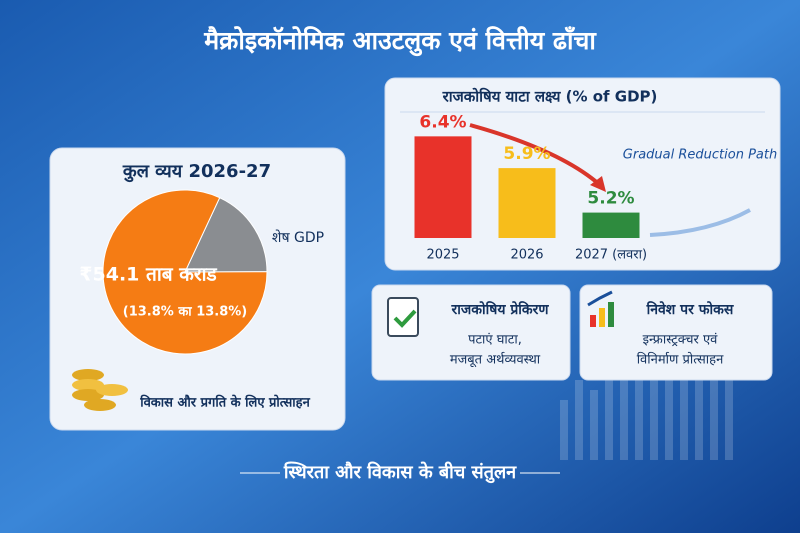  What do you see at coordinates (680, 360) in the screenshot?
I see `card-line: विनिर्माण प्रोत्साहन` at bounding box center [680, 360].